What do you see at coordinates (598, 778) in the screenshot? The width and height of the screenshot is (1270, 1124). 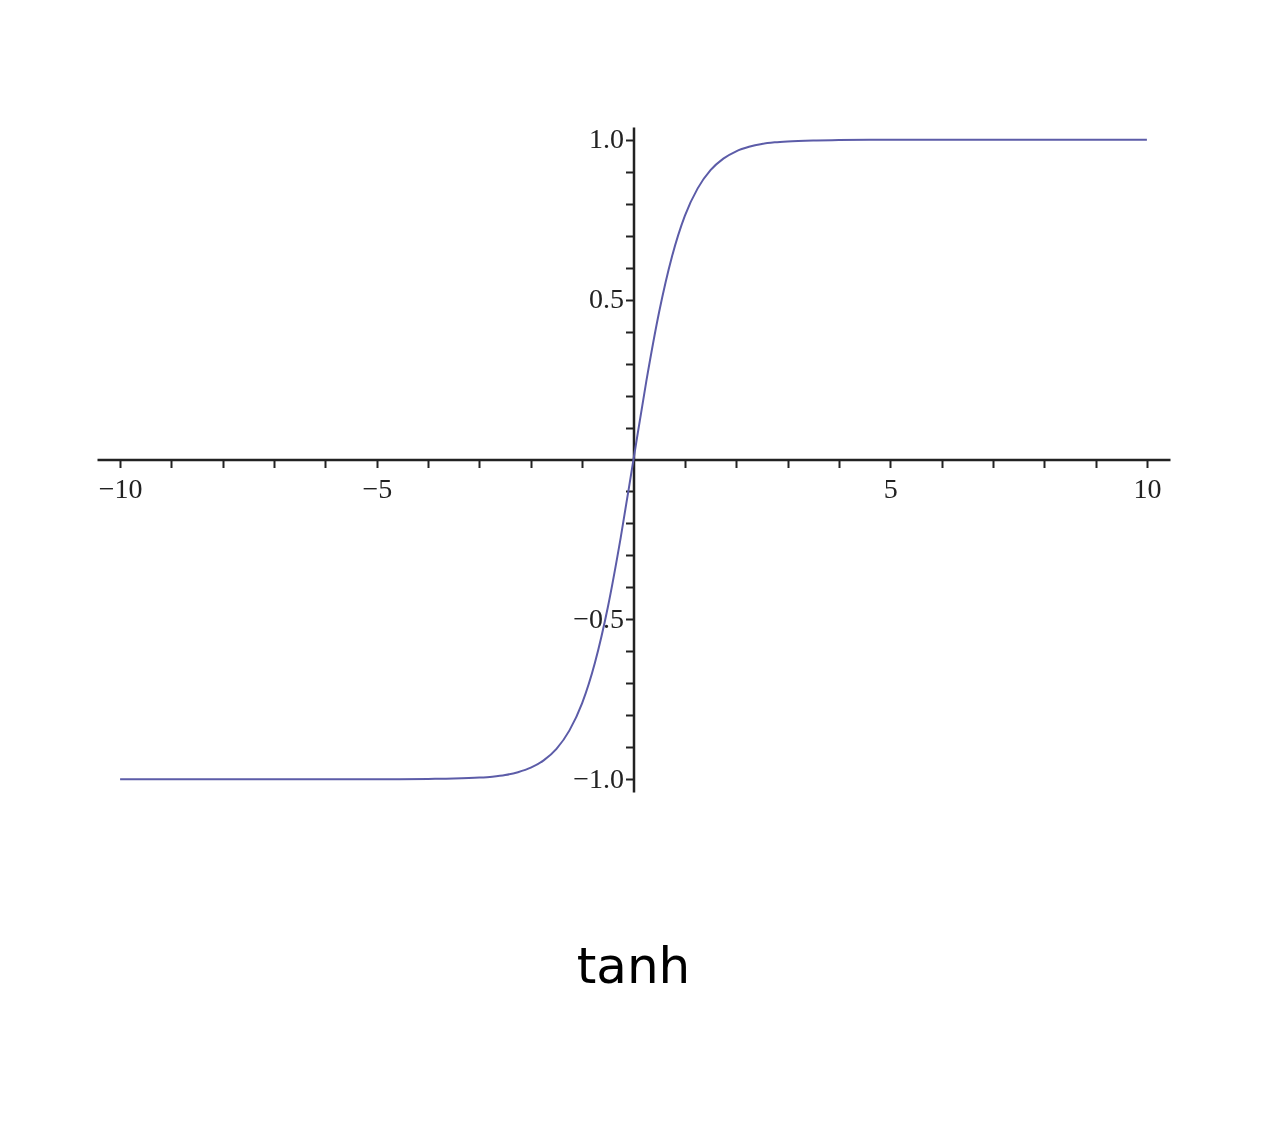 I see `y-tick-label: −1.0` at bounding box center [598, 778].